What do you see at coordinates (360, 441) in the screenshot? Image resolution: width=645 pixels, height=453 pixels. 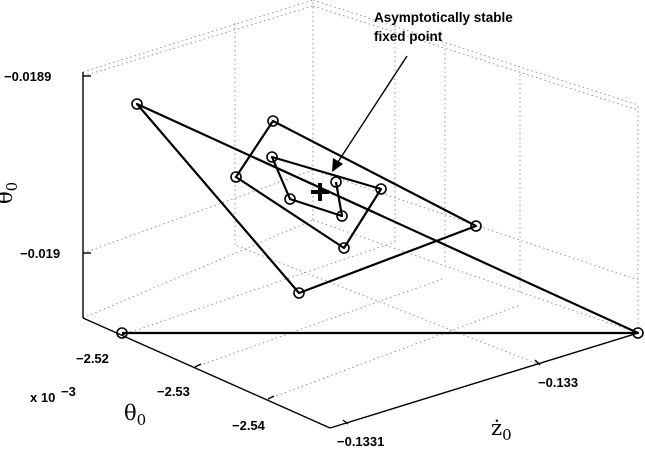 I see `y-tick-label: −0.1331` at bounding box center [360, 441].